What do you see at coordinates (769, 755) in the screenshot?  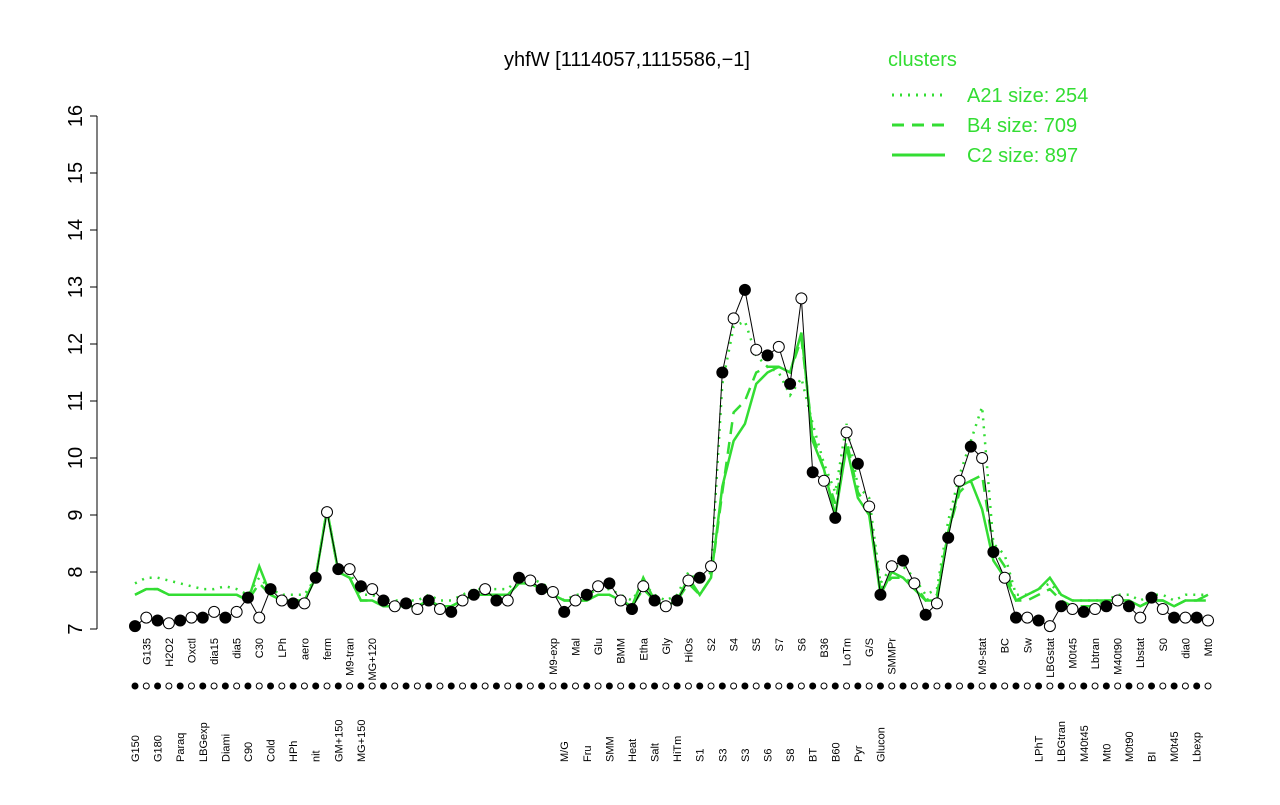 I see `x-tick-label: S6` at bounding box center [769, 755].